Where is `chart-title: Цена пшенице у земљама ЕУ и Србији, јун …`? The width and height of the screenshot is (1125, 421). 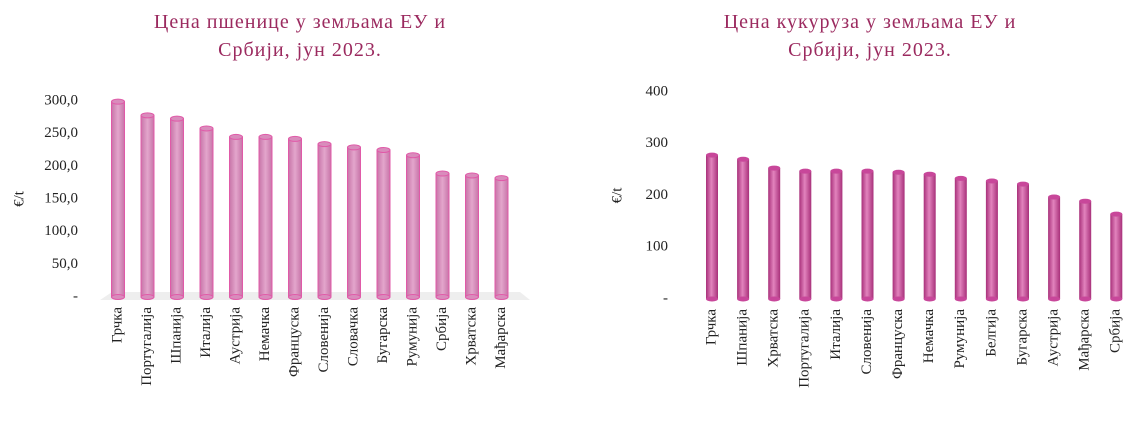 chart-title: Цена пшенице у земљама ЕУ и Србији, јун … is located at coordinates (300, 36).